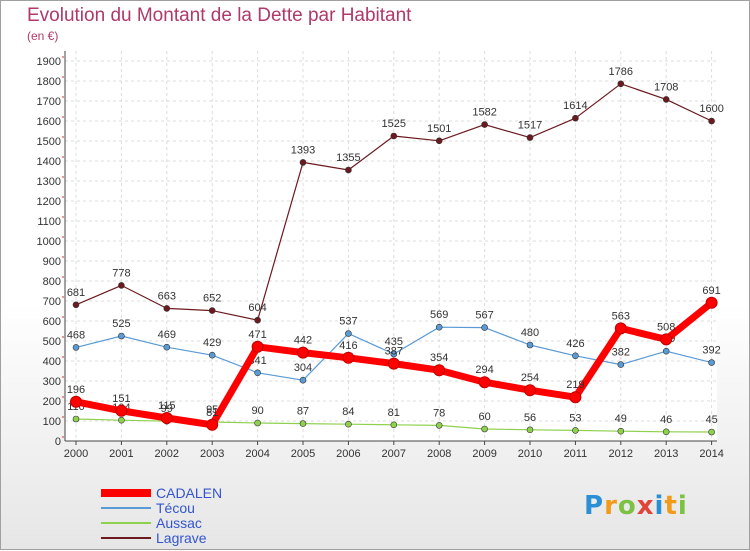 This screenshot has height=551, width=750. Describe the element at coordinates (348, 158) in the screenshot. I see `data-label-lagrave: 1355` at that location.